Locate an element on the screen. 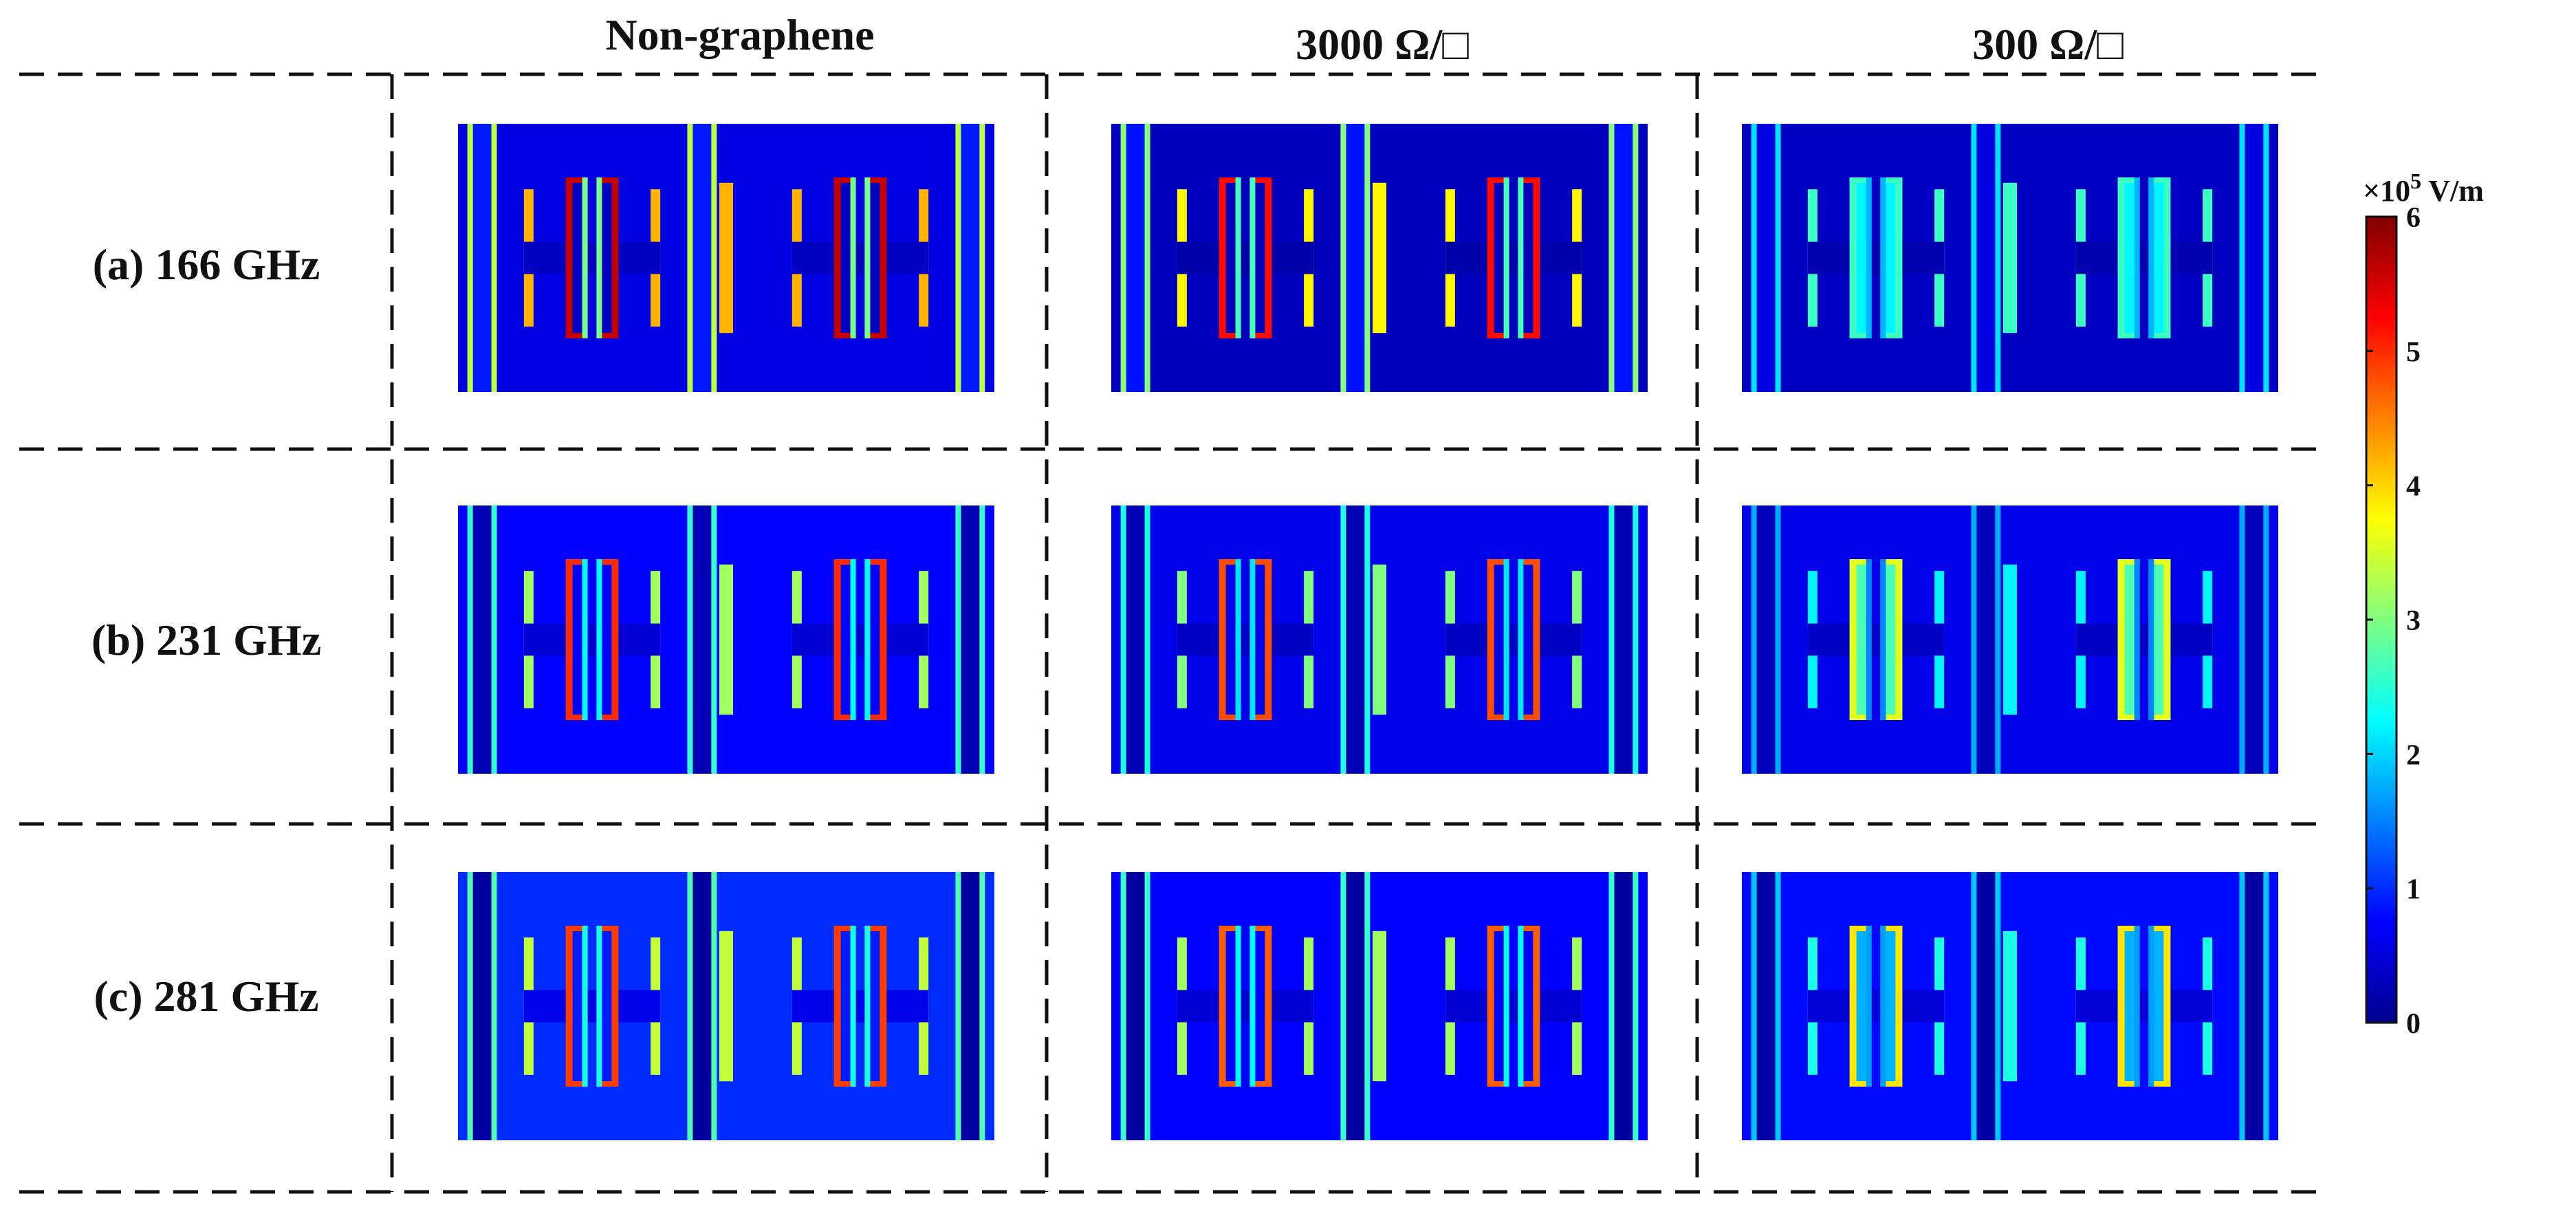 The width and height of the screenshot is (2576, 1218). field-panel-r3-c2 is located at coordinates (1379, 1006).